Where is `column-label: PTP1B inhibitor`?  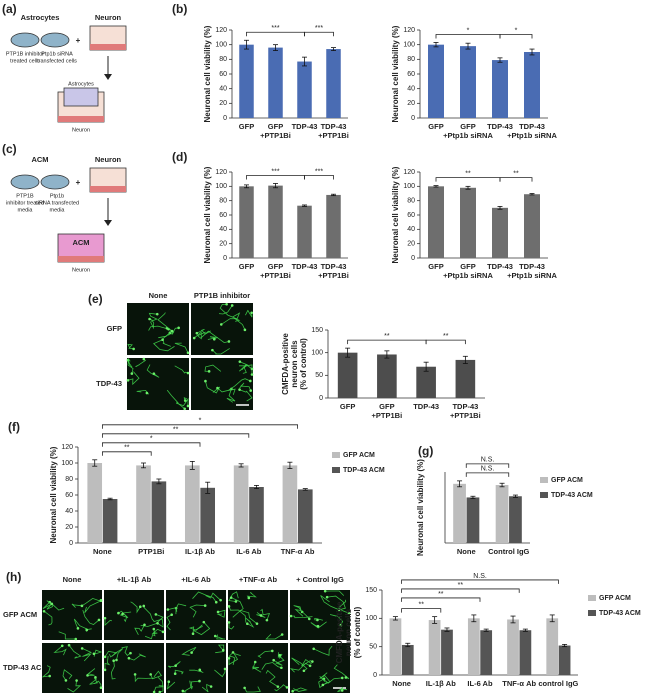 column-label: PTP1B inhibitor is located at coordinates (222, 295).